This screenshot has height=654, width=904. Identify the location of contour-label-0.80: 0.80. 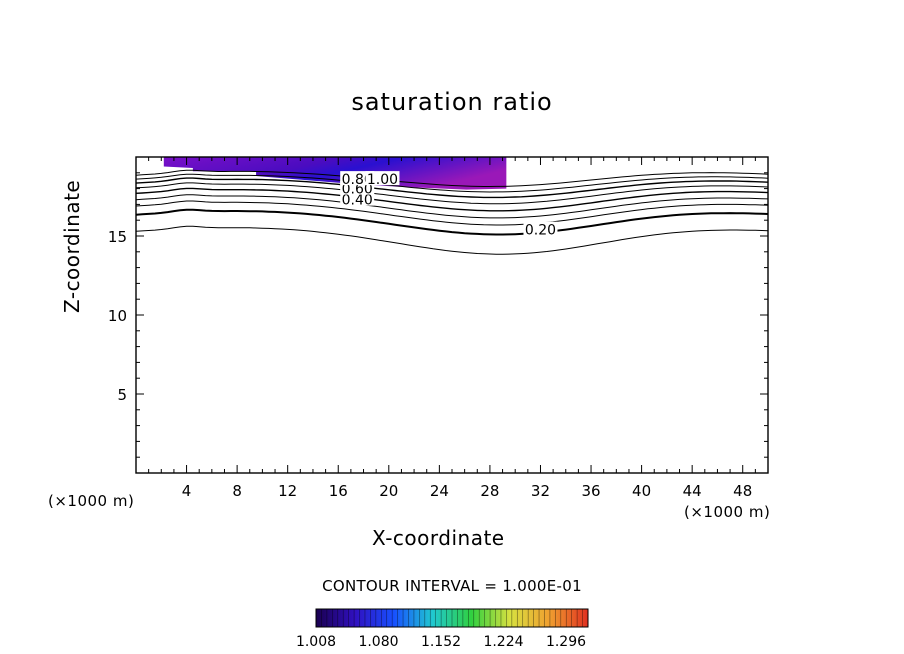
(357, 180).